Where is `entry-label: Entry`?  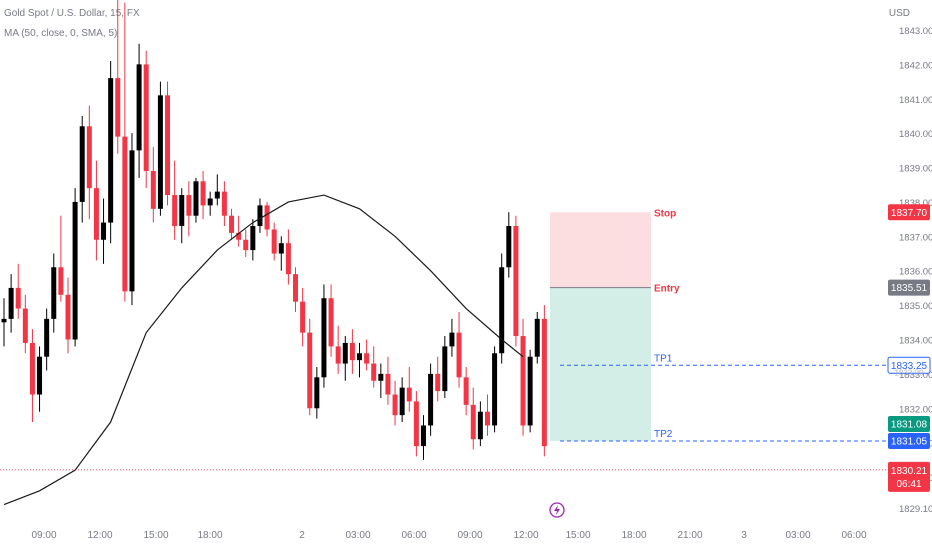
entry-label: Entry is located at coordinates (667, 289).